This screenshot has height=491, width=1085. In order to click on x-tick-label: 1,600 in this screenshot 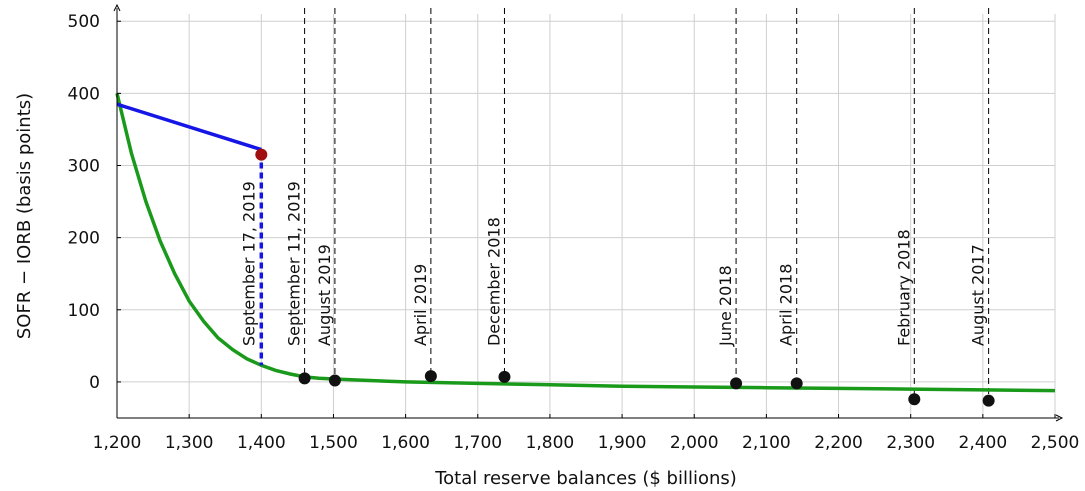, I will do `click(405, 443)`.